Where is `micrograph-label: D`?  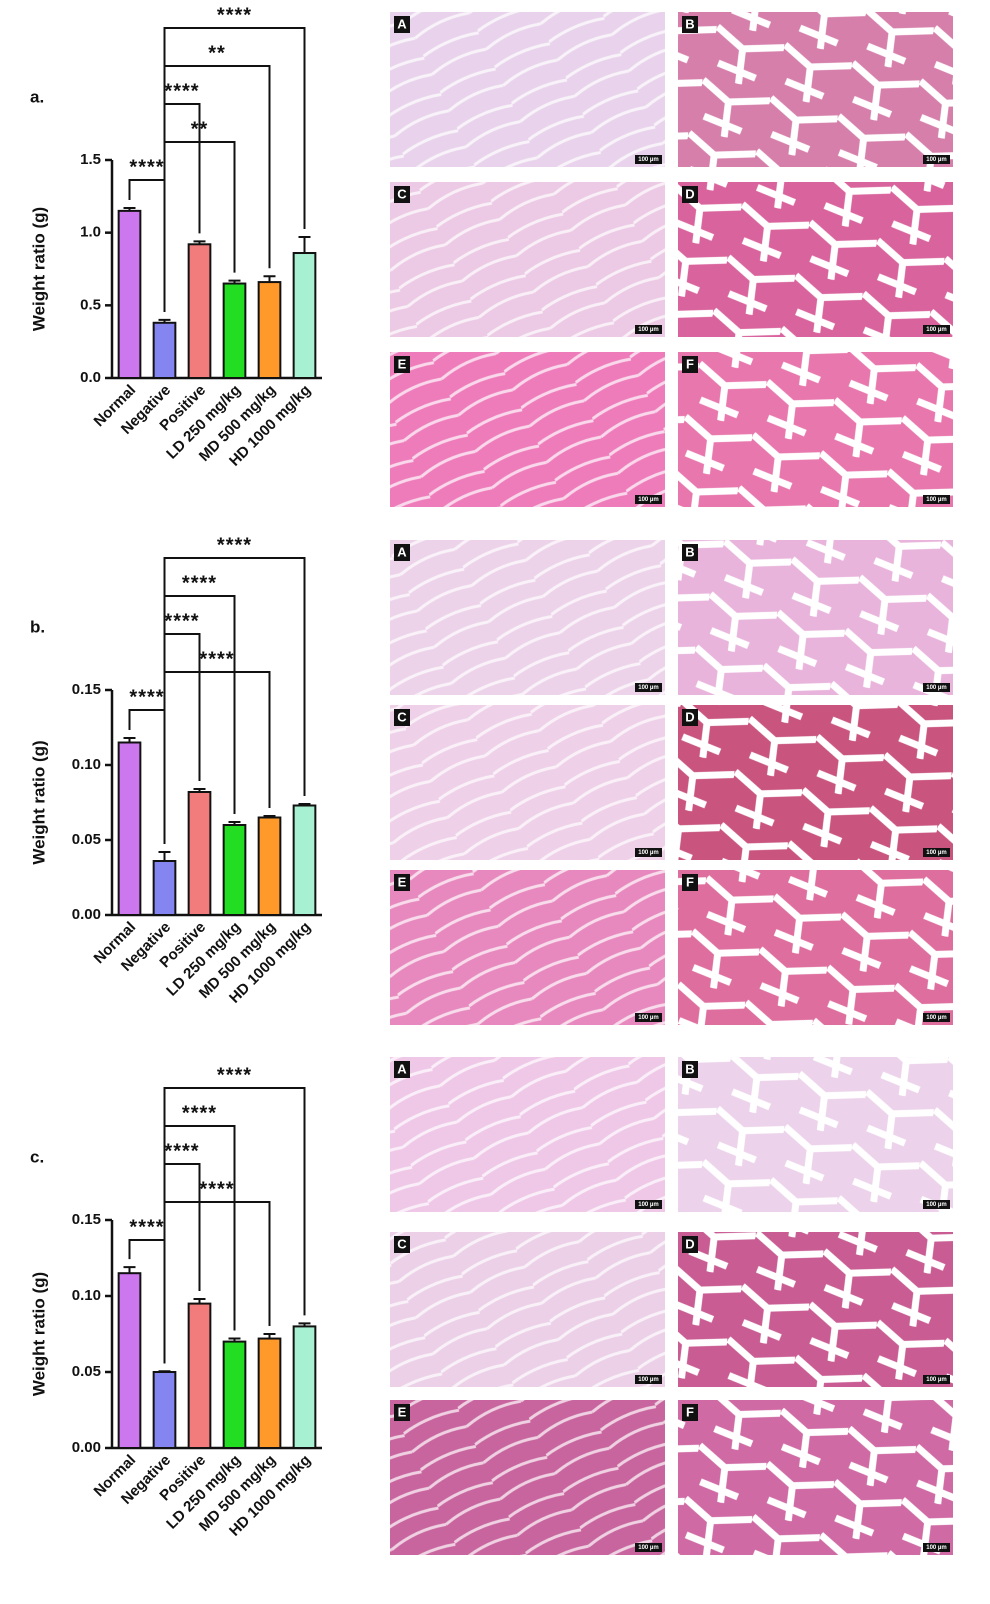 micrograph-label: D is located at coordinates (689, 193).